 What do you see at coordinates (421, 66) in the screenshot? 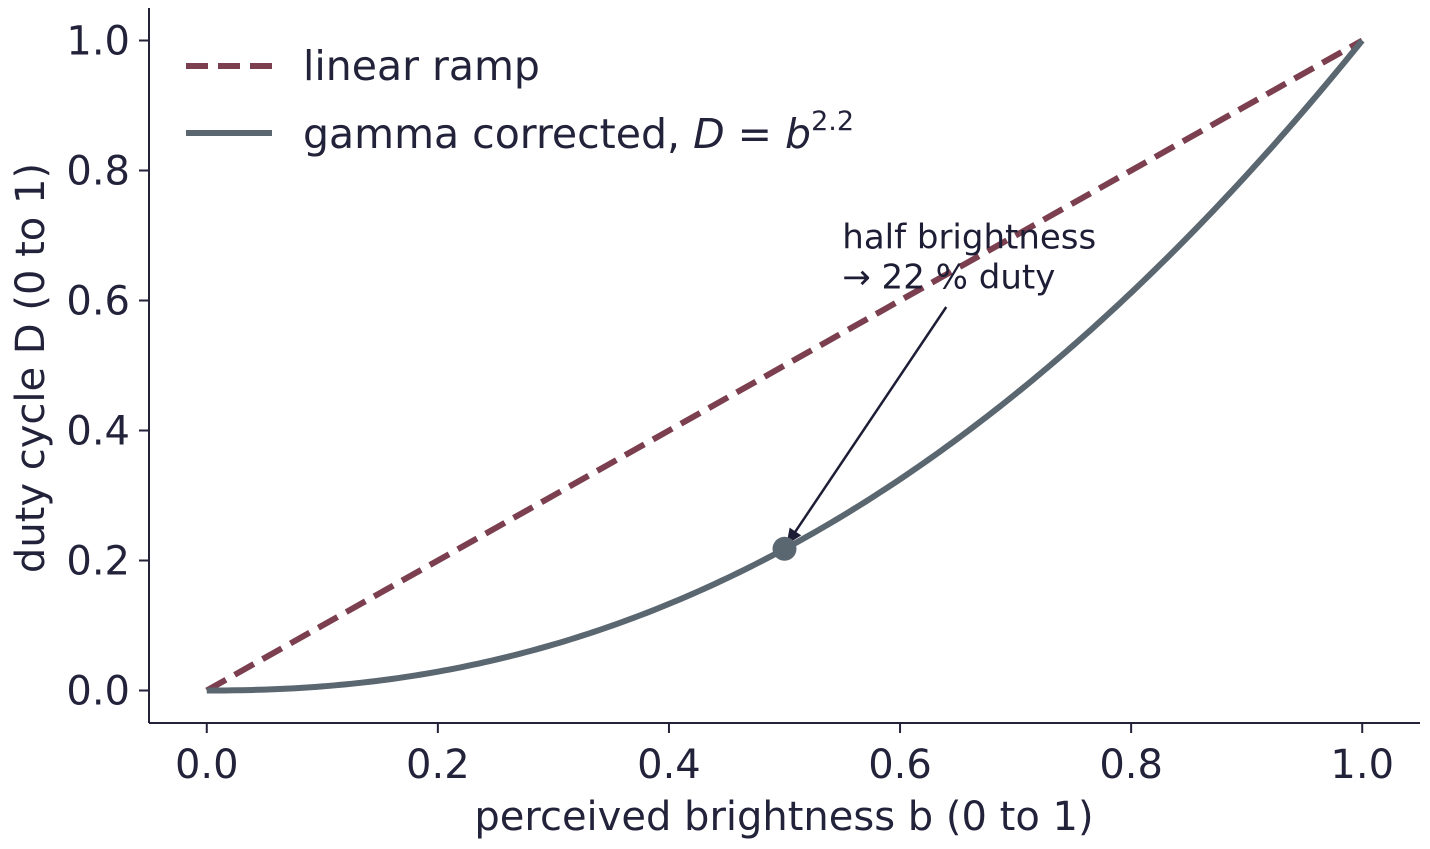
I see `legend-label-linear-ramp: linear ramp` at bounding box center [421, 66].